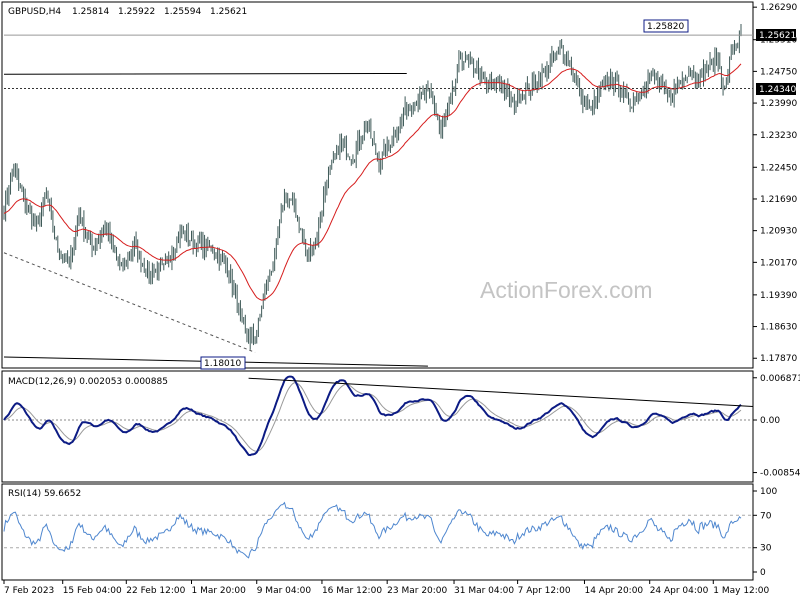 This screenshot has height=600, width=800. I want to click on close-value: 1.25621, so click(228, 12).